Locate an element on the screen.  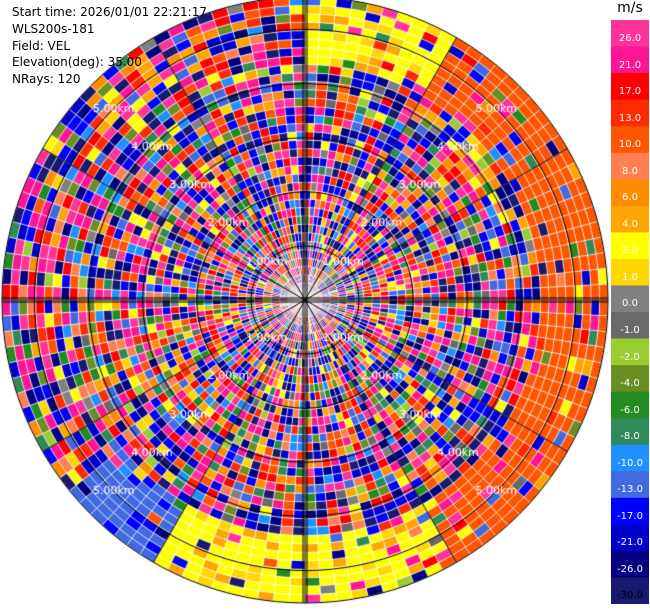
colorbar-tick-label: -26.0 is located at coordinates (630, 569).